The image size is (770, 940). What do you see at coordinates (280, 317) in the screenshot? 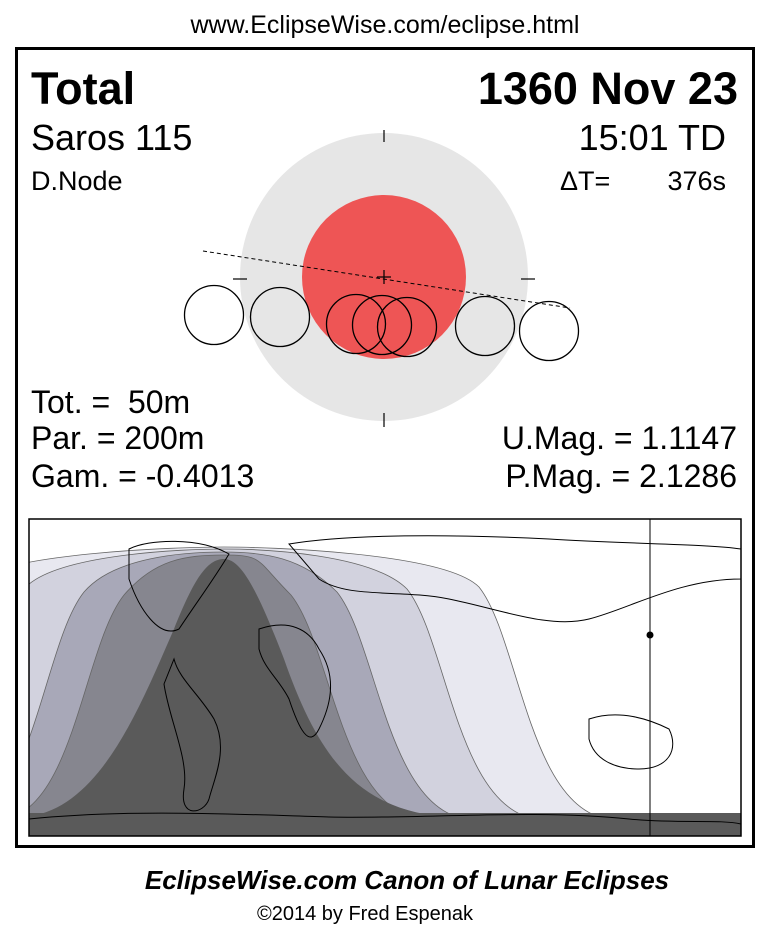
I see `moon-p2` at bounding box center [280, 317].